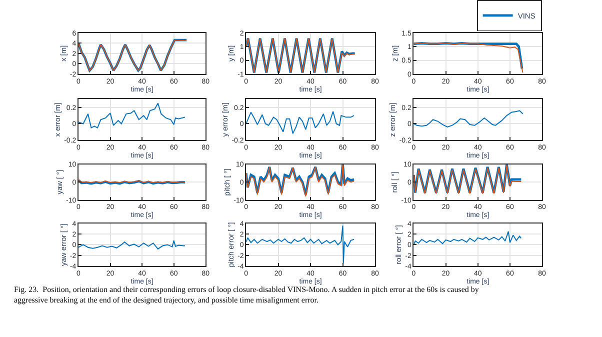  I want to click on caption: Fig. 23. Position, orientation and their corresponding errors of loop closure-disabled VINS-Mono. A sudden in pitch error at the 60s is caused by aggressive breaking at the end of the designed trajectory, and possible time misalignment error., so click(246, 294).